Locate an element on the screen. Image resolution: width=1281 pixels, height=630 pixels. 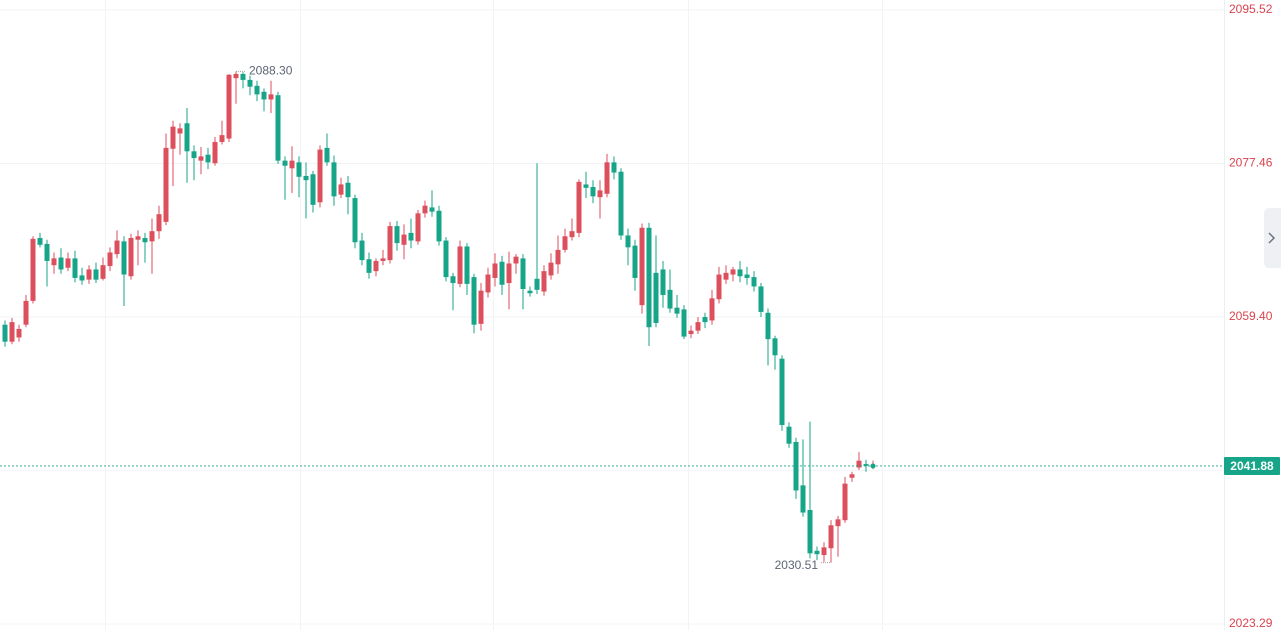
y-tick-label: 2059.40 is located at coordinates (1251, 316).